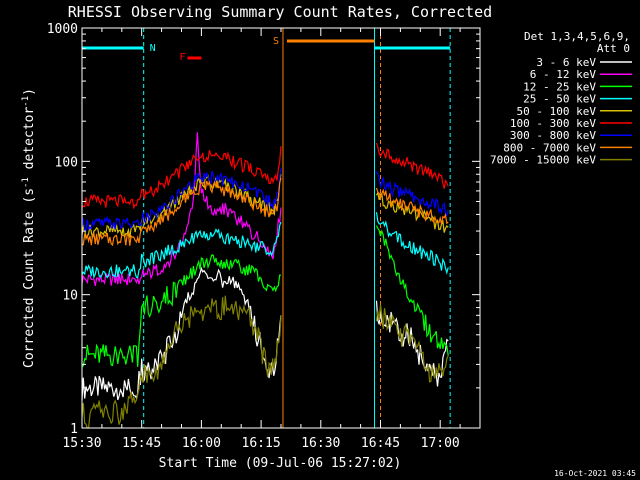 Image resolution: width=640 pixels, height=480 pixels. Describe the element at coordinates (153, 48) in the screenshot. I see `annotation-n: N` at that location.